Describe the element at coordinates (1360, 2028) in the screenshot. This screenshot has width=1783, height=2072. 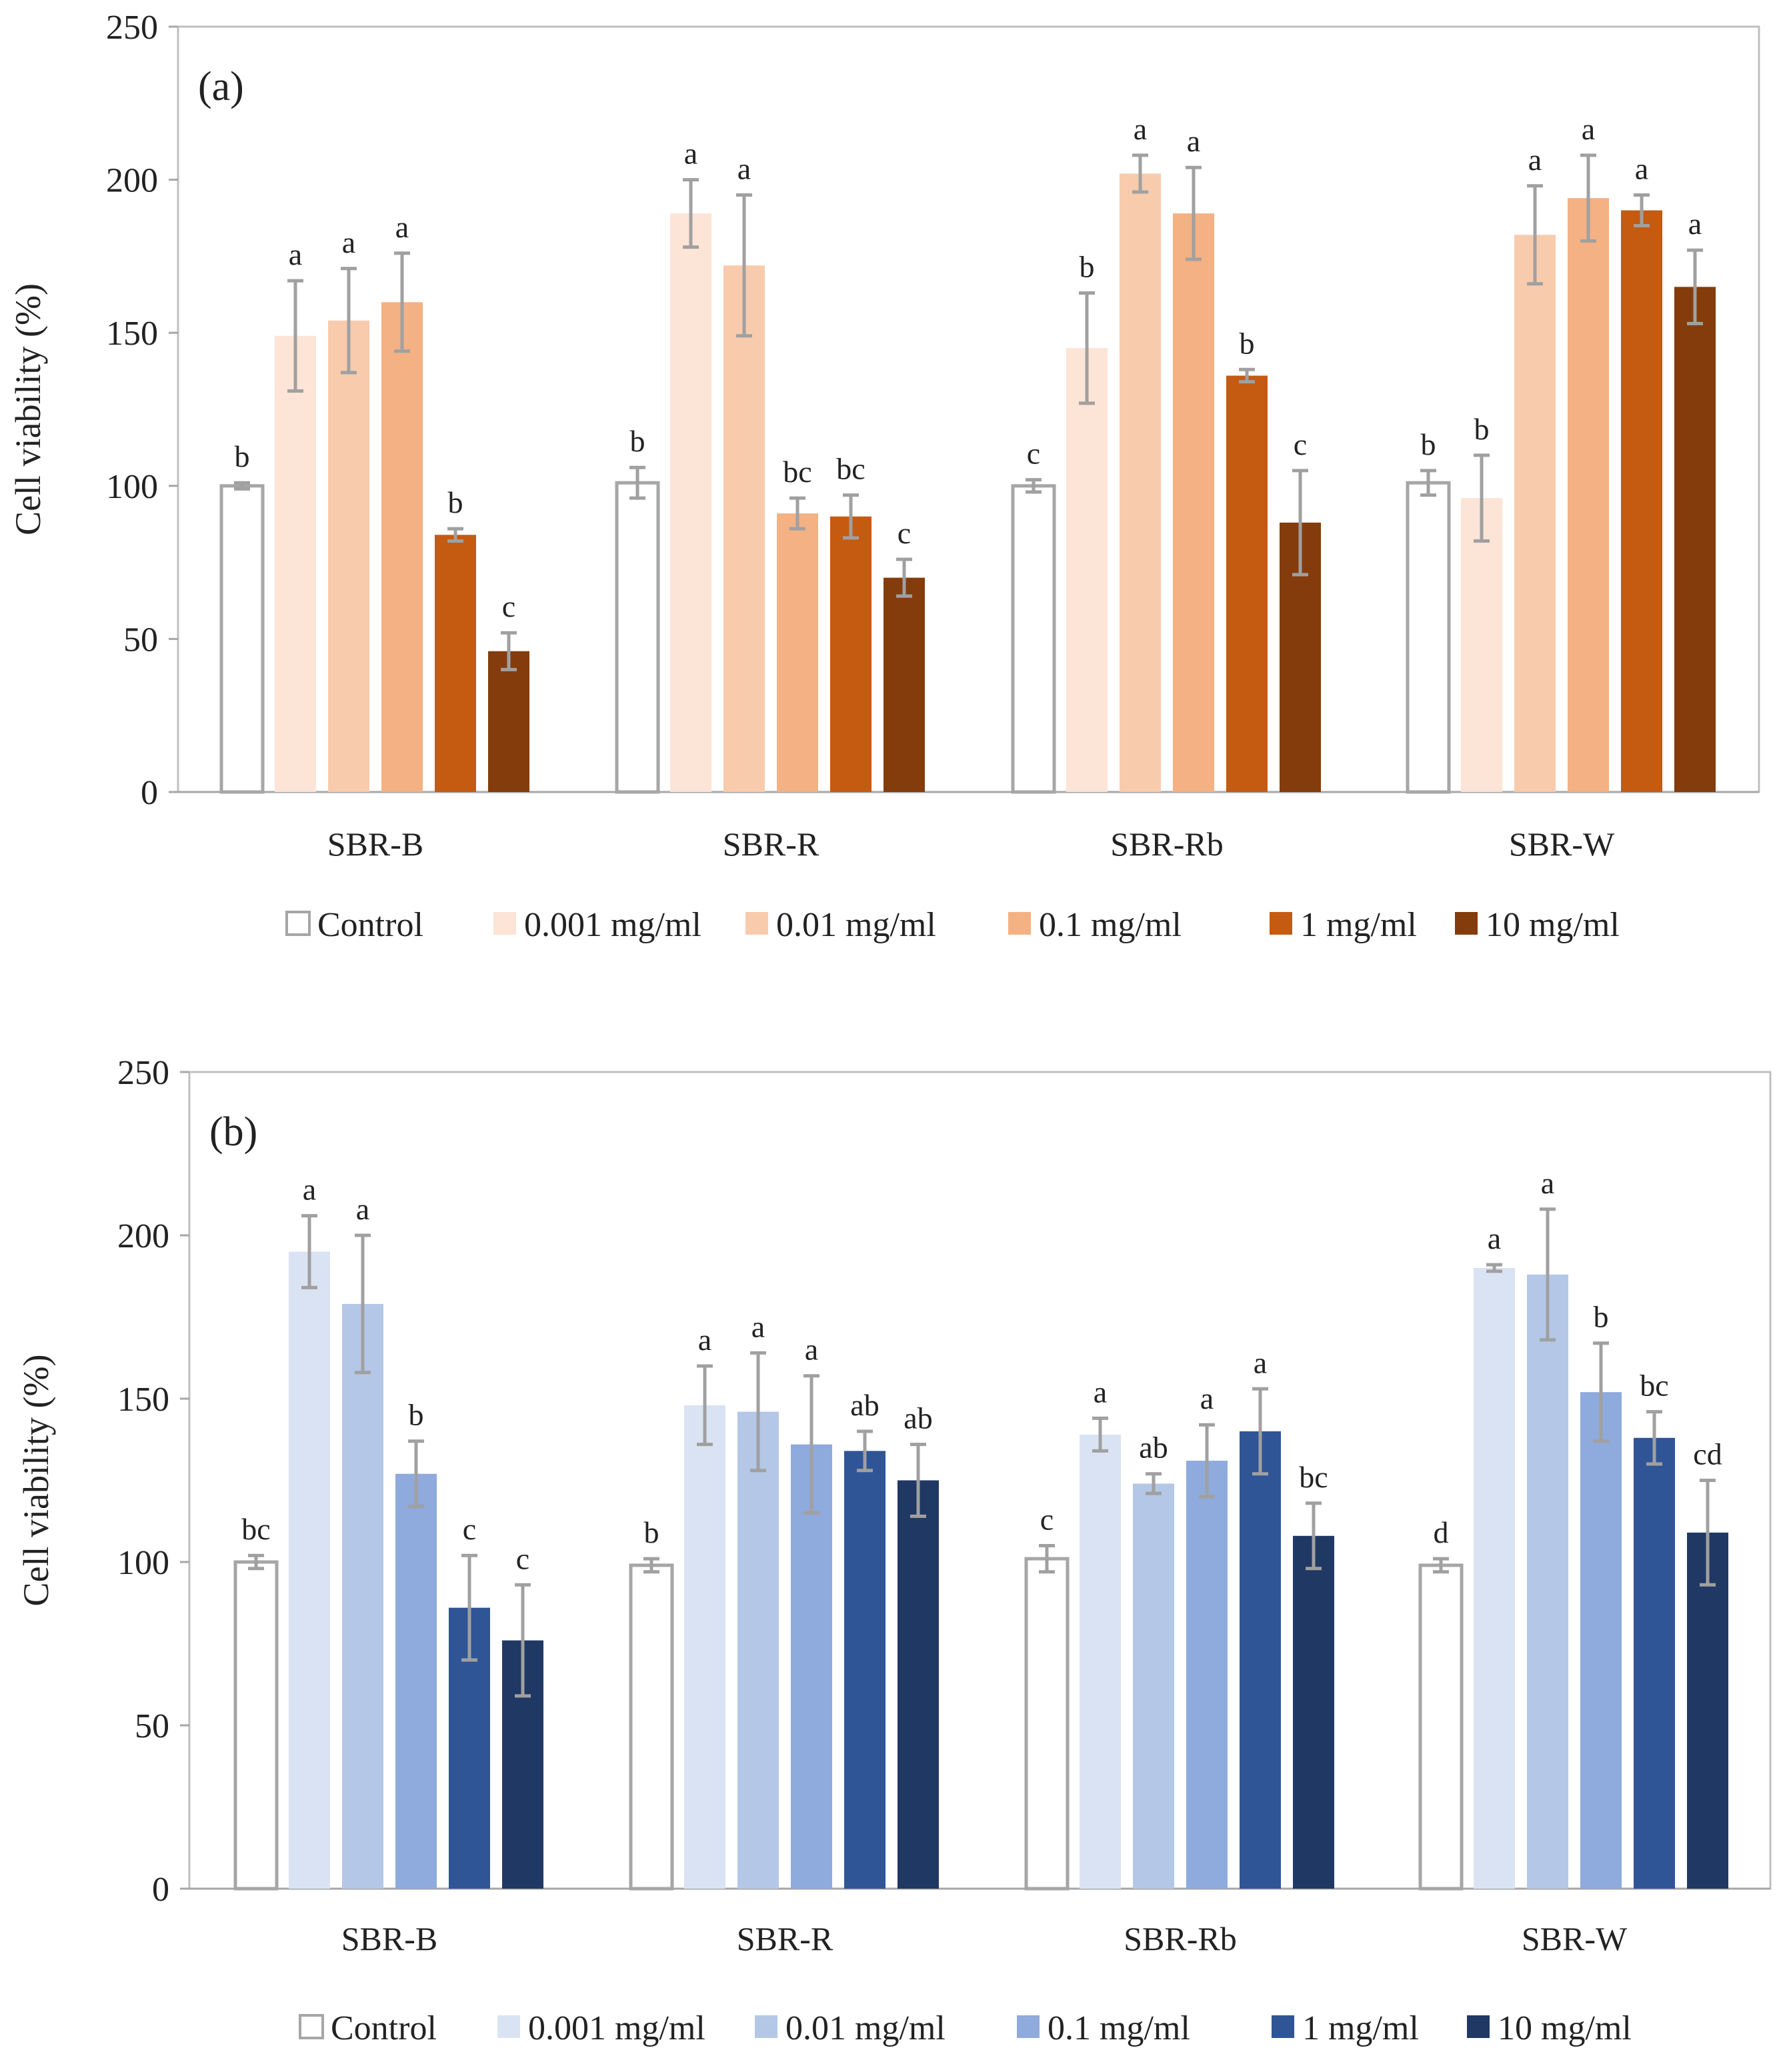
I see `legend-label: 1 mg/ml` at that location.